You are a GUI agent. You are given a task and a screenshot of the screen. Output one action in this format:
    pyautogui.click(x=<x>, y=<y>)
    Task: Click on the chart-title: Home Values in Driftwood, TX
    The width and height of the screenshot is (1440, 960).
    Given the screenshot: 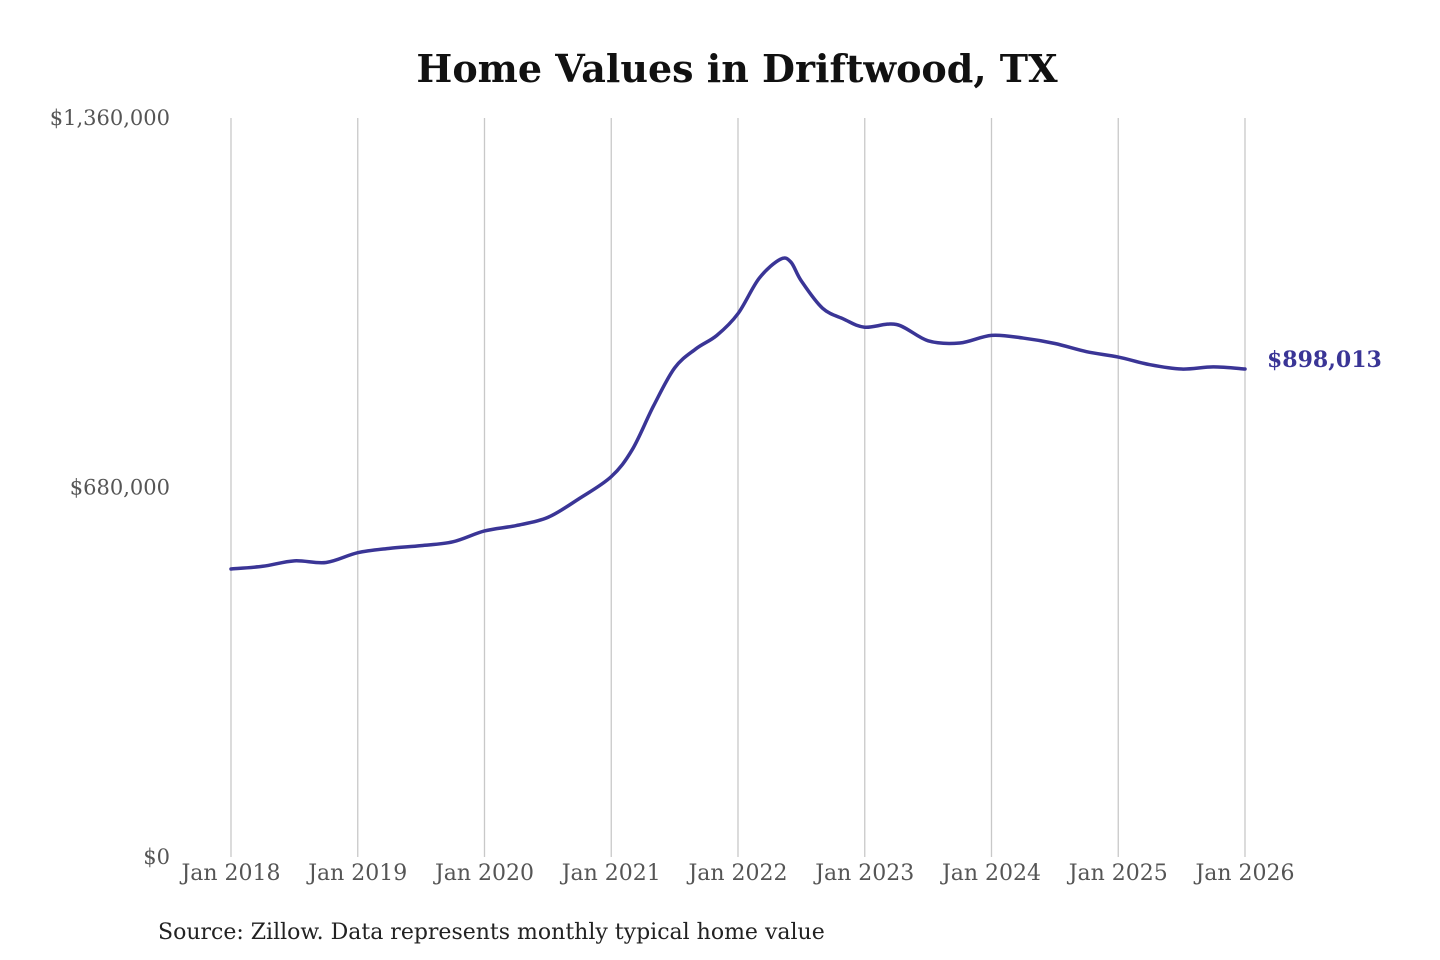 What is the action you would take?
    pyautogui.click(x=737, y=68)
    